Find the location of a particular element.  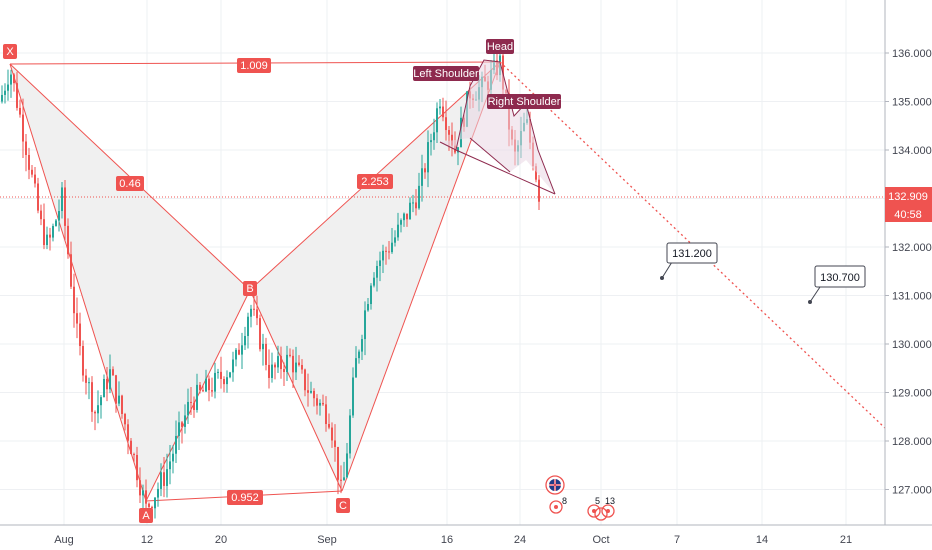

svg-text: Head is located at coordinates (500, 47).